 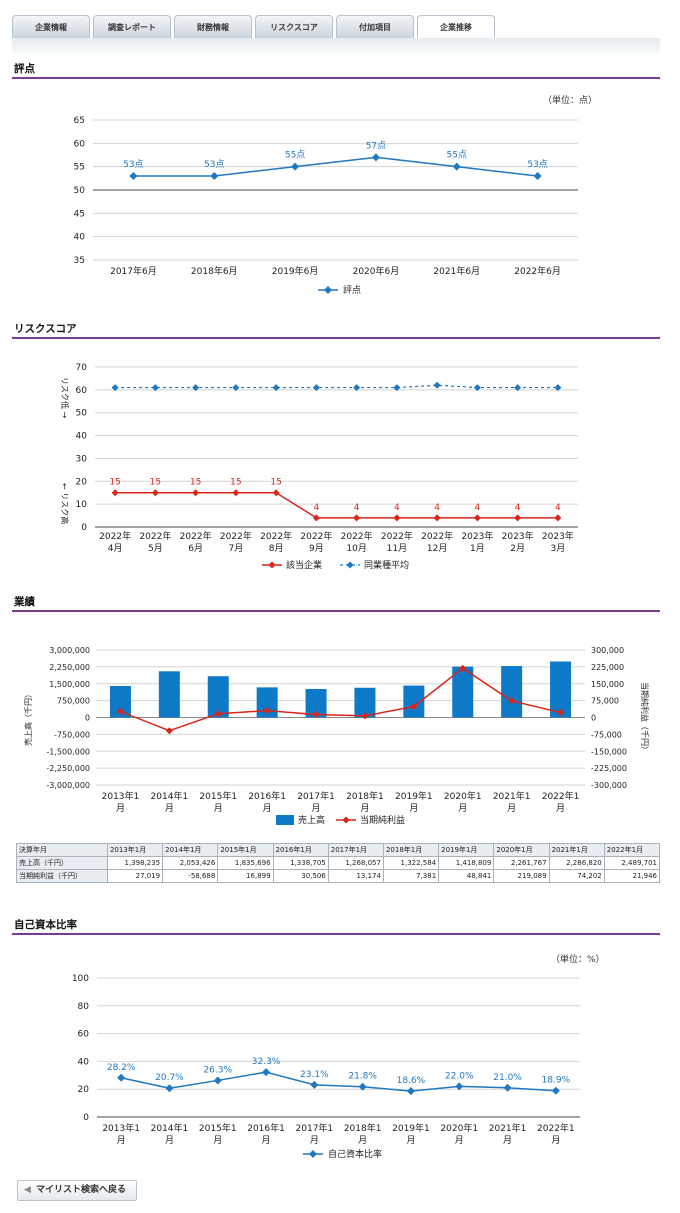 I want to click on table-cell: 1,322,584, so click(x=411, y=863).